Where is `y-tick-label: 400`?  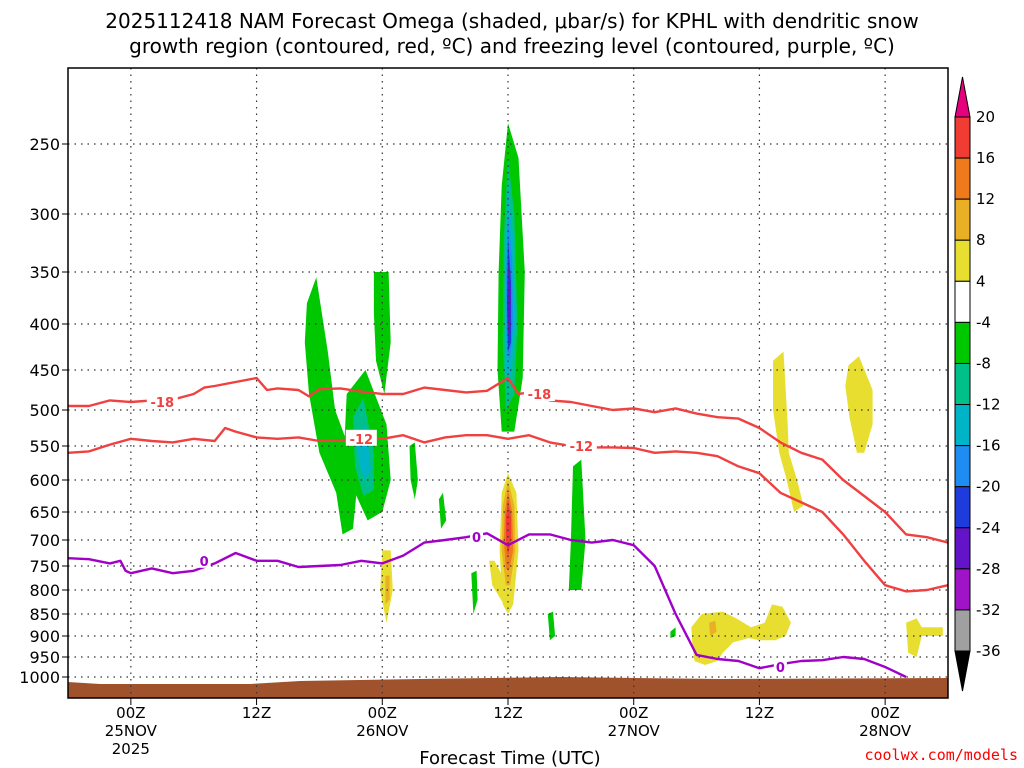 y-tick-label: 400 is located at coordinates (44, 324).